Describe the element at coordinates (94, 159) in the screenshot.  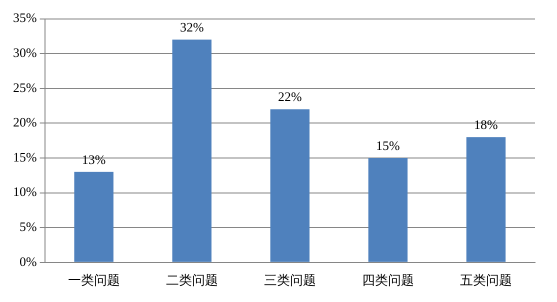
I see `data-label: 13%` at that location.